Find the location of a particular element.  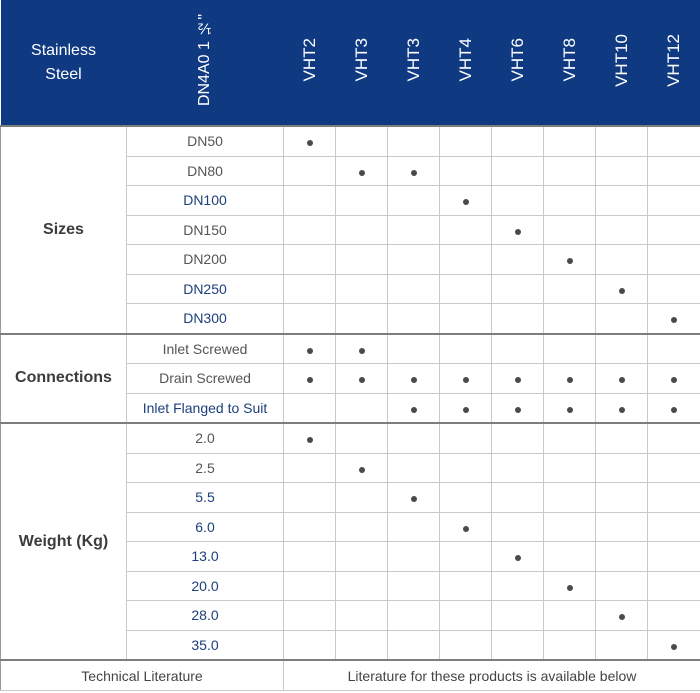

table-row: 20.0 is located at coordinates (350, 585).